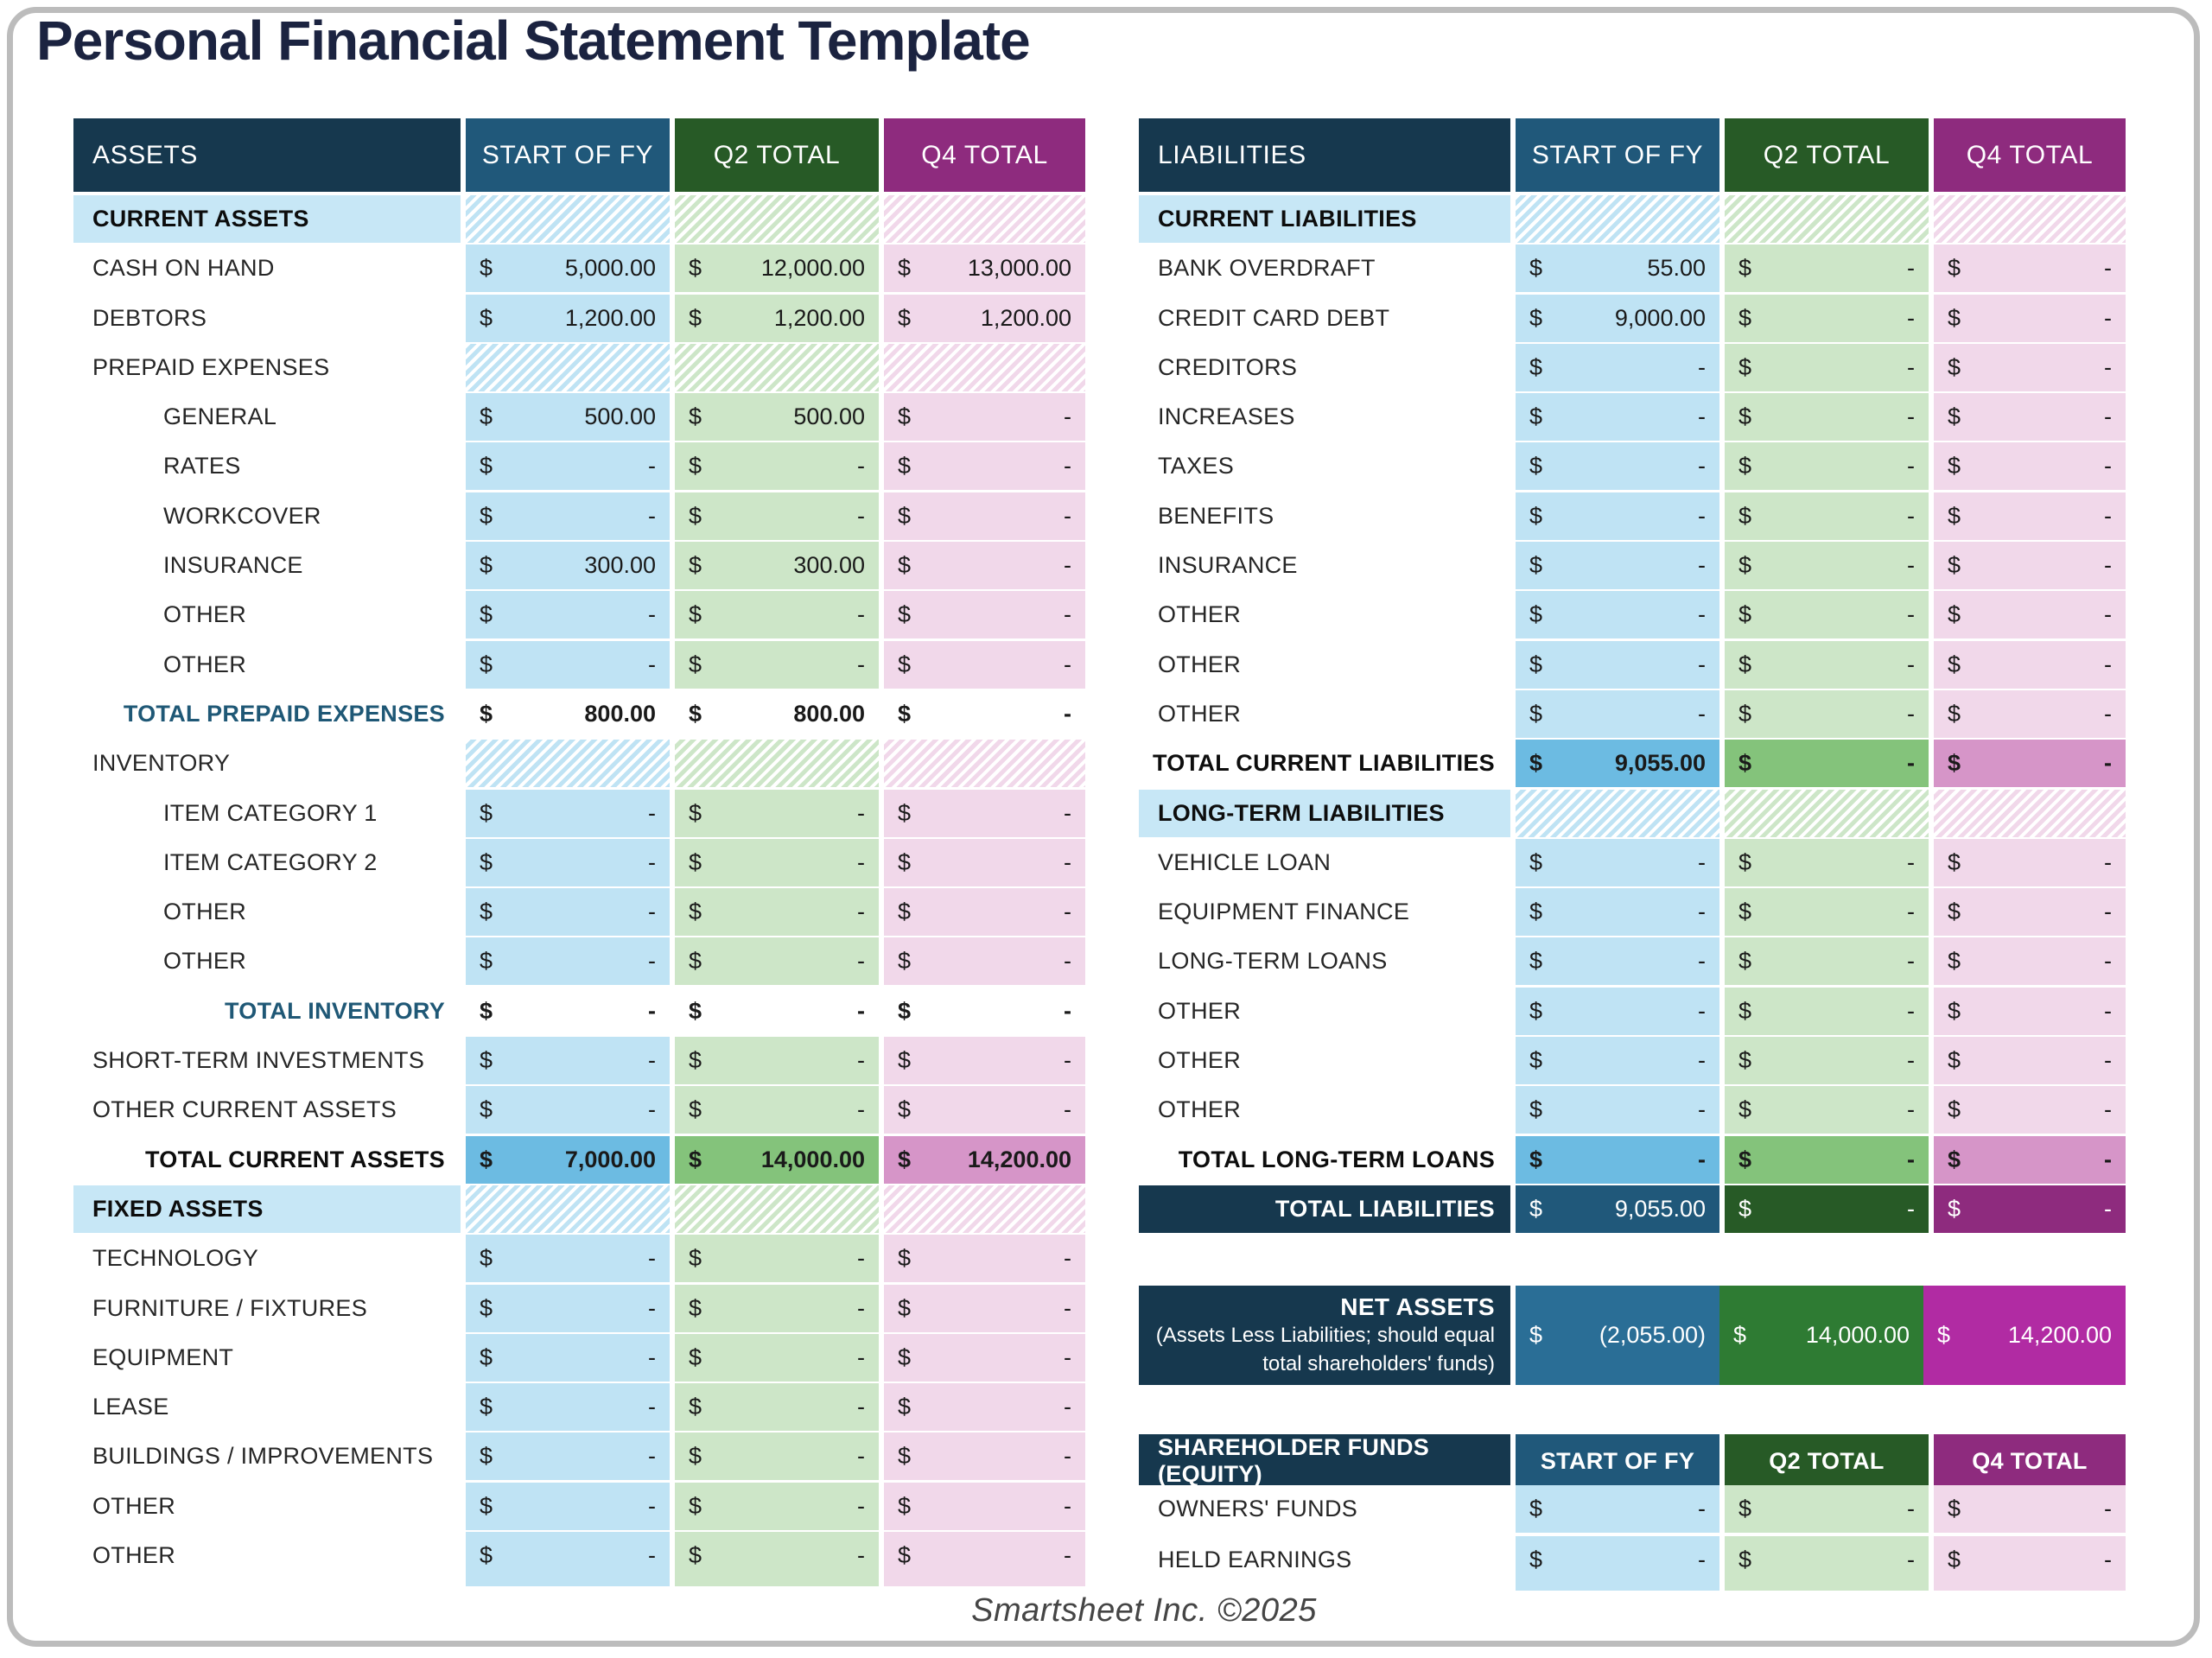  I want to click on row-label: CURRENT LIABILITIES, so click(1324, 219).